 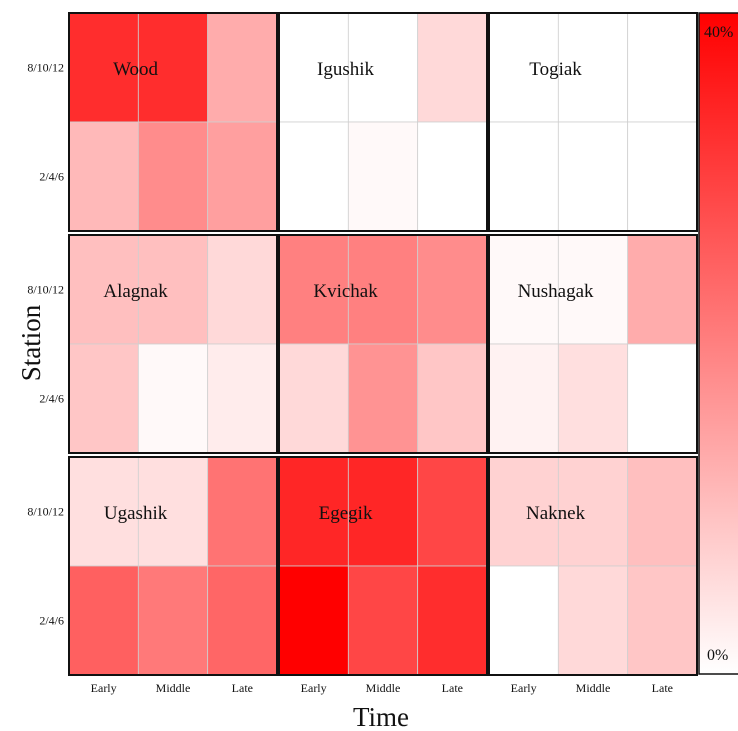 I want to click on colorbar-max-label: 40%, so click(x=718, y=32).